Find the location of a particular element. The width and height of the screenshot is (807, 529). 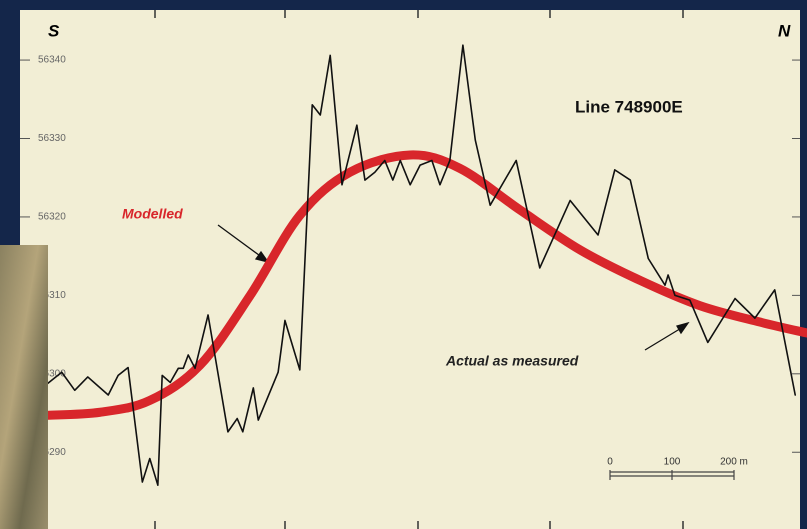

y-tick-label: 56300 is located at coordinates (52, 373).